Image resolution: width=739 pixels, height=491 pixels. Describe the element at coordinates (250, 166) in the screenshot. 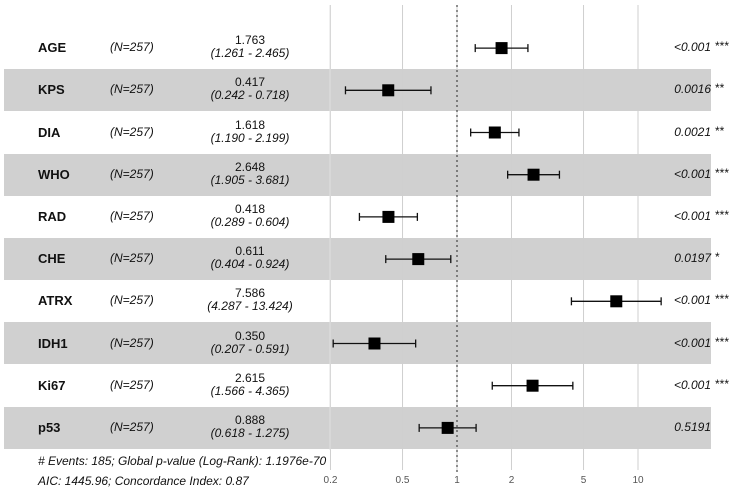

I see `hazard-ratio-label: 2.648` at that location.